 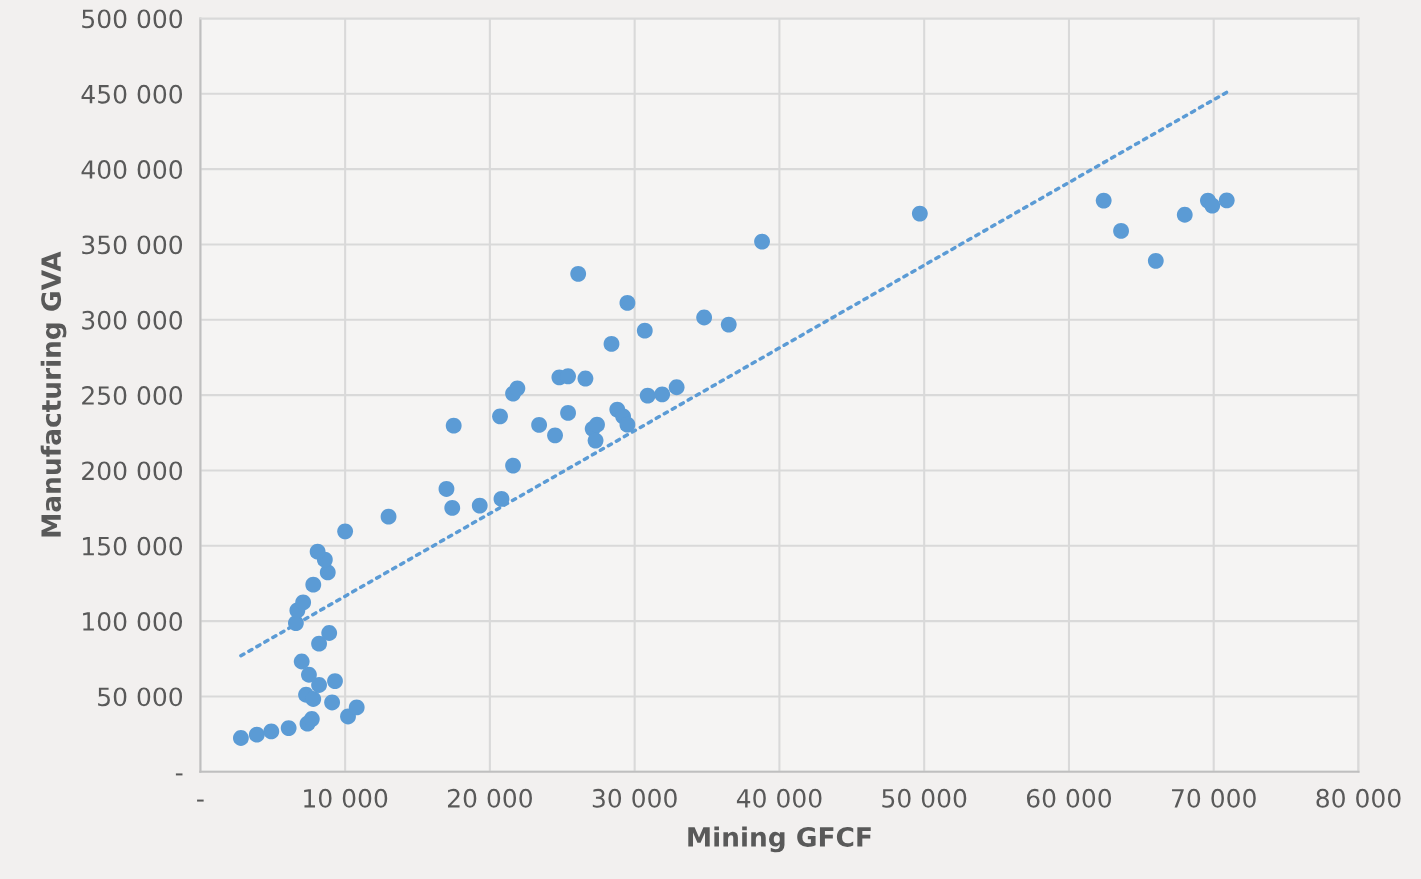 I want to click on y-tick-label: 200 000, so click(x=132, y=471).